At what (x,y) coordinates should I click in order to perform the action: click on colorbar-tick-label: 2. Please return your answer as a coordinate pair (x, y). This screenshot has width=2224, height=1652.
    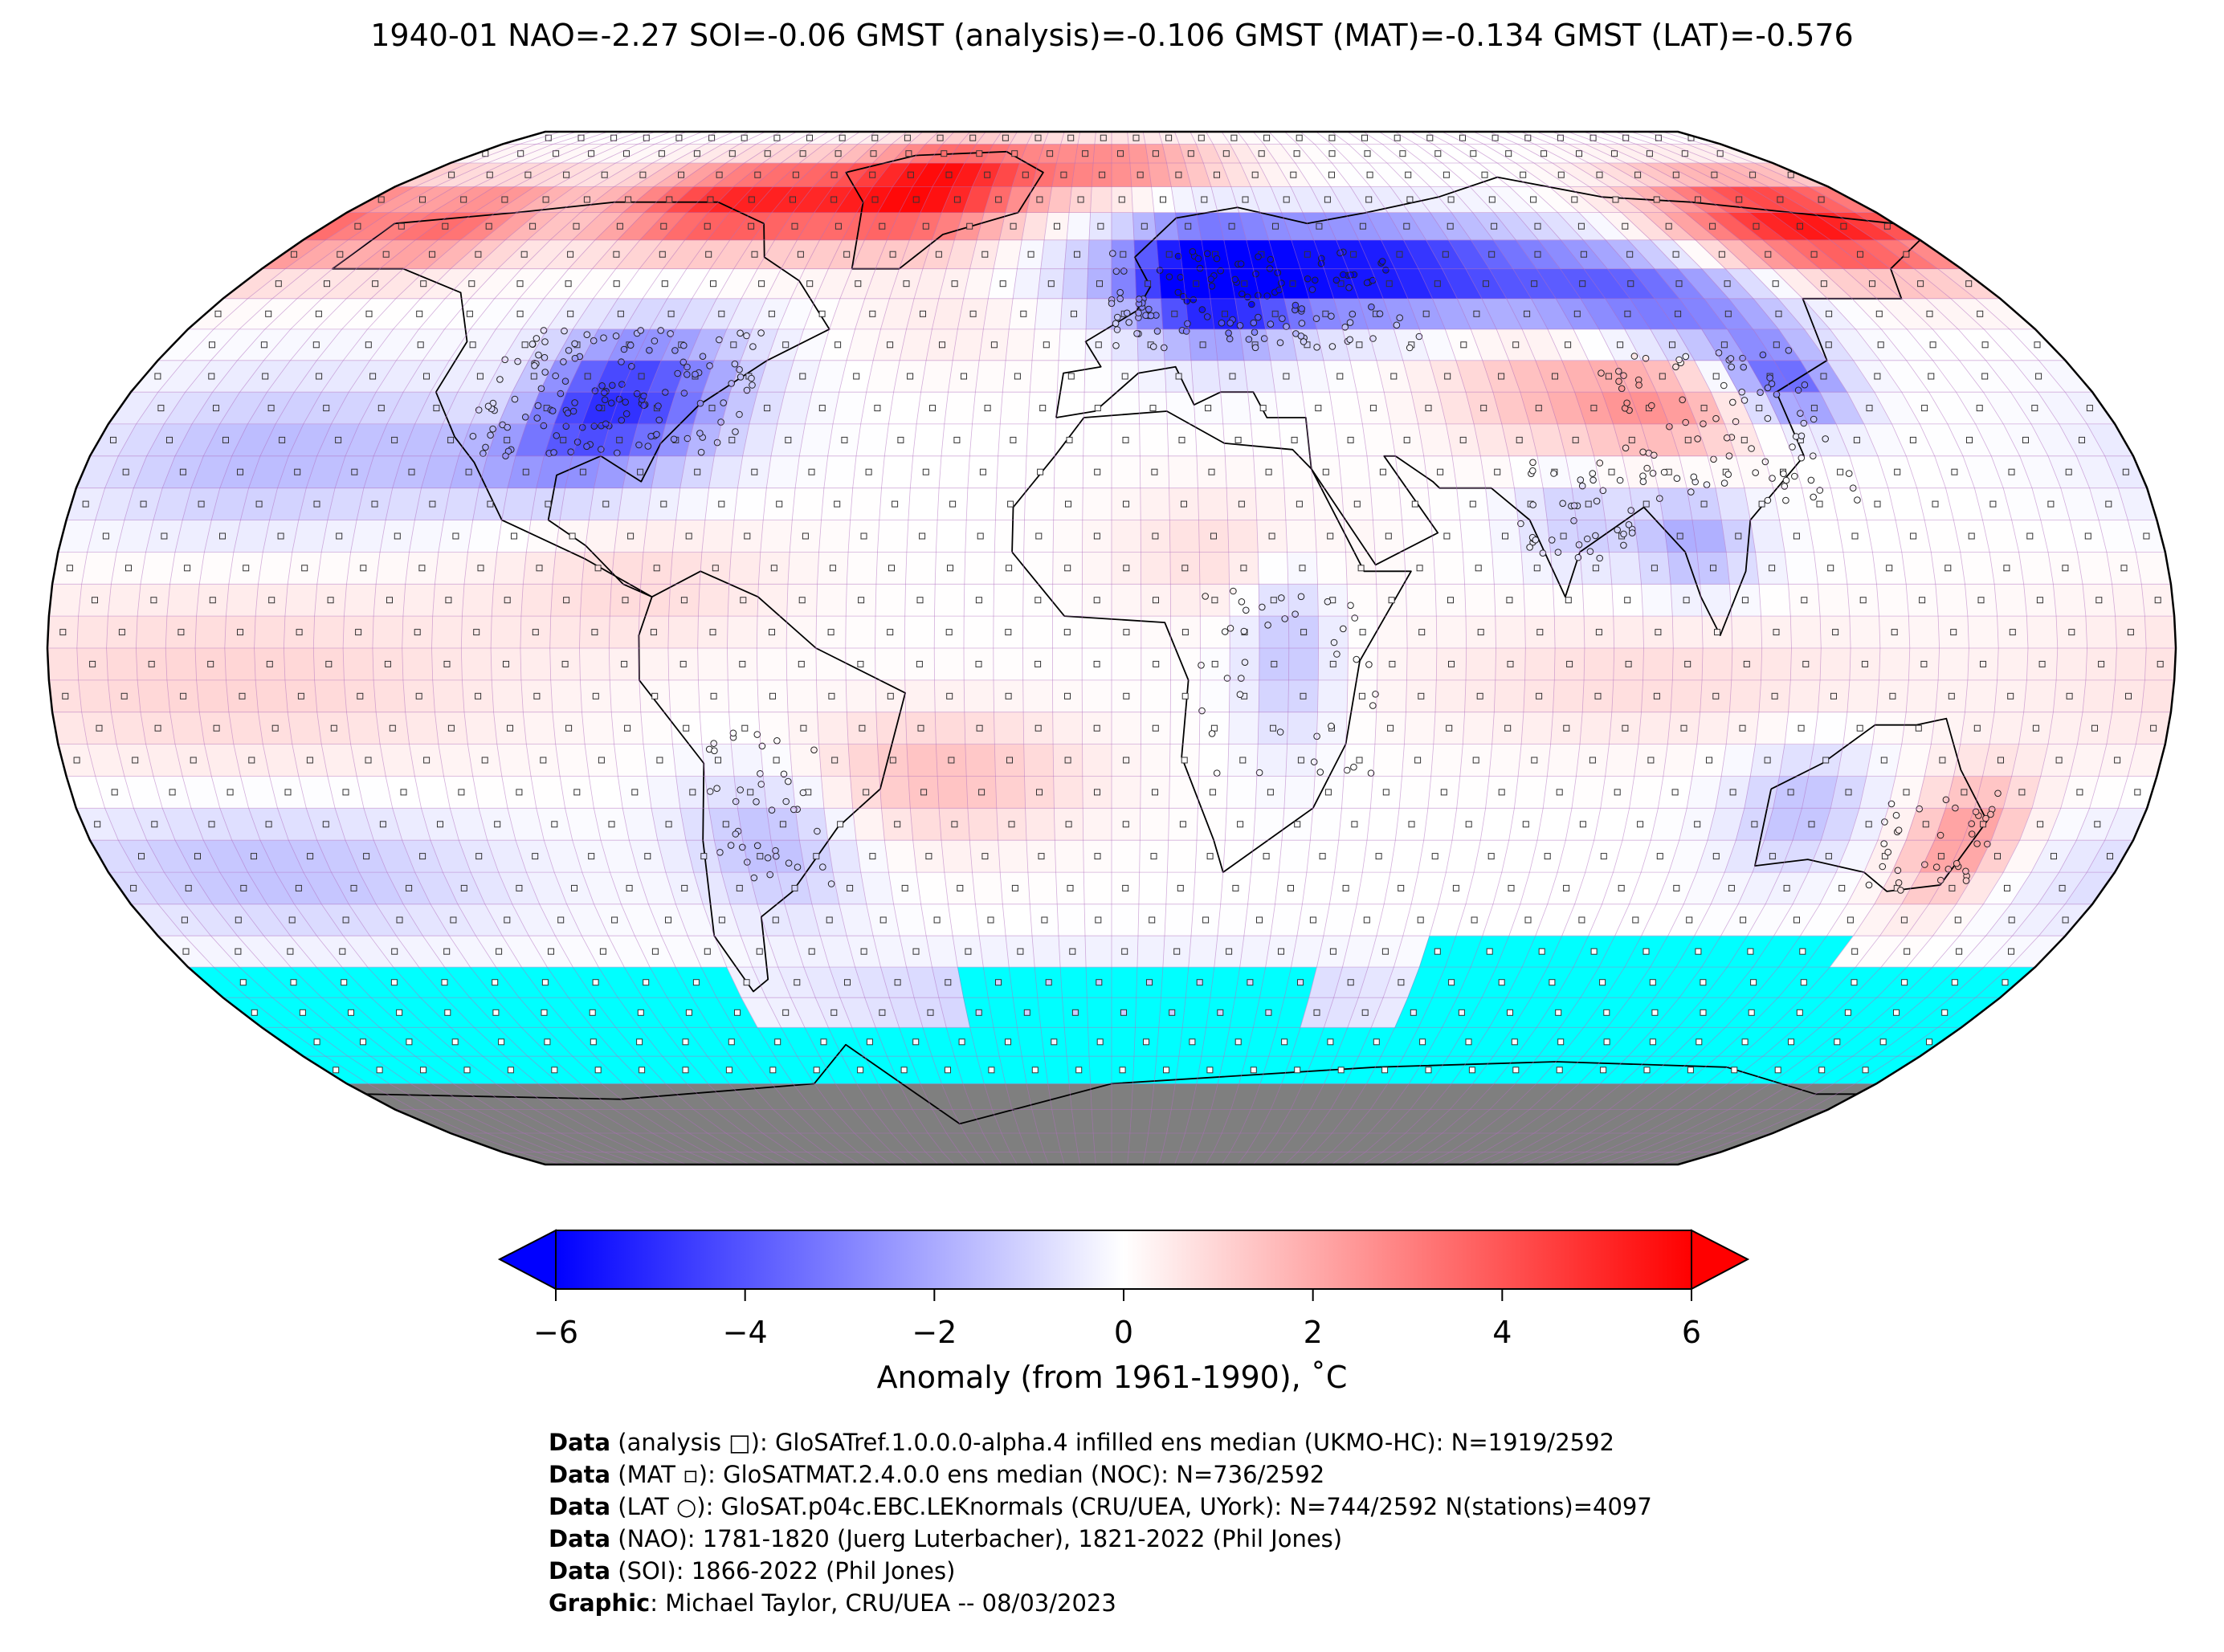
    Looking at the image, I should click on (1313, 1332).